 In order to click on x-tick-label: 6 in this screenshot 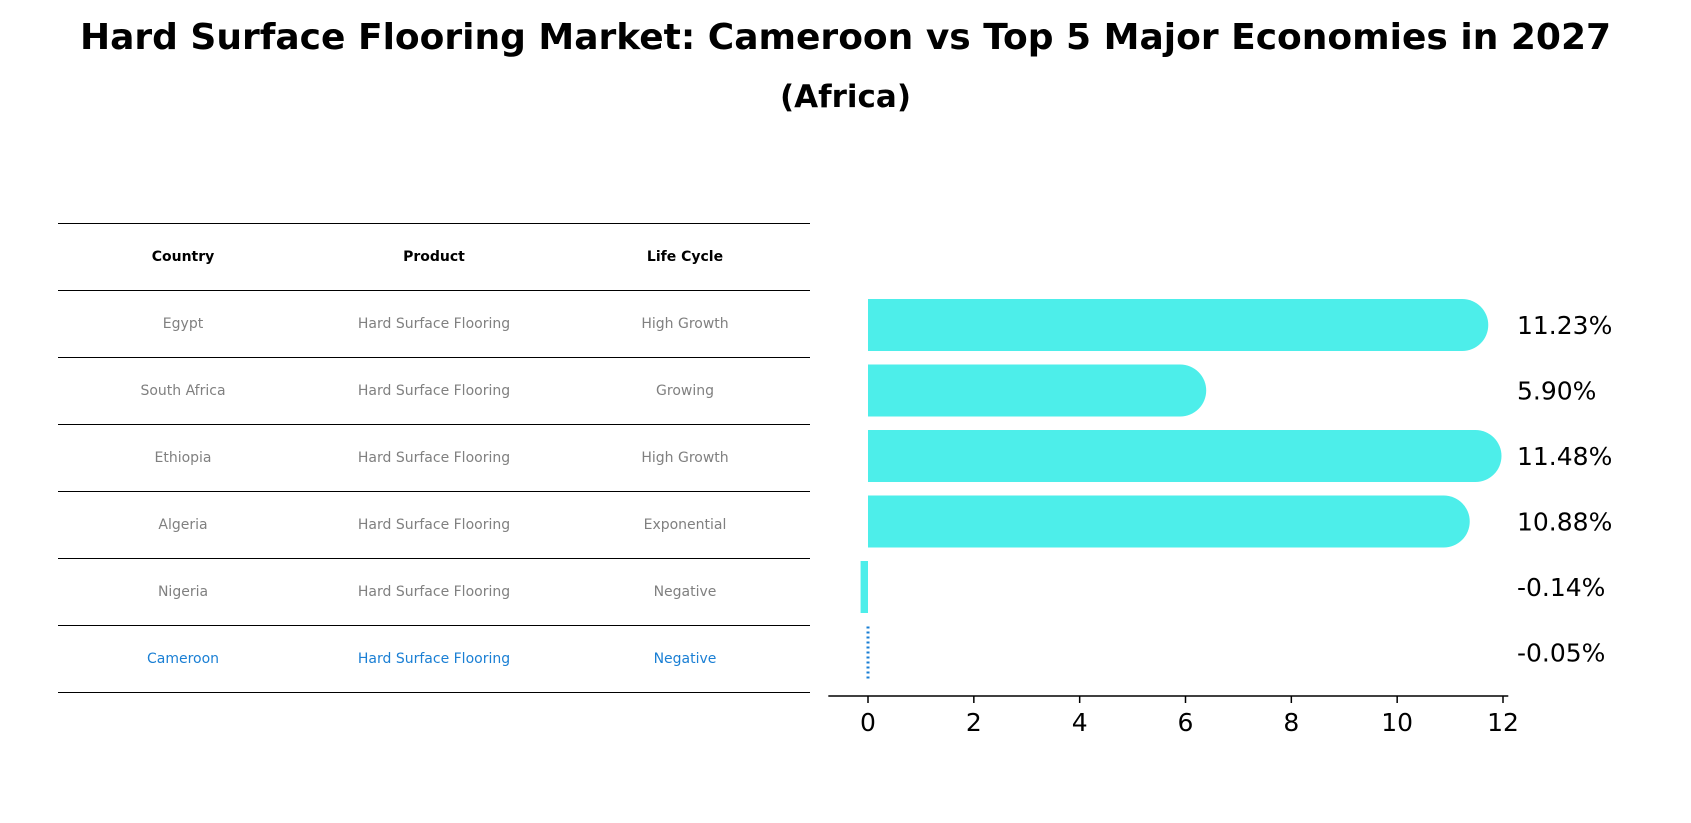, I will do `click(1186, 722)`.